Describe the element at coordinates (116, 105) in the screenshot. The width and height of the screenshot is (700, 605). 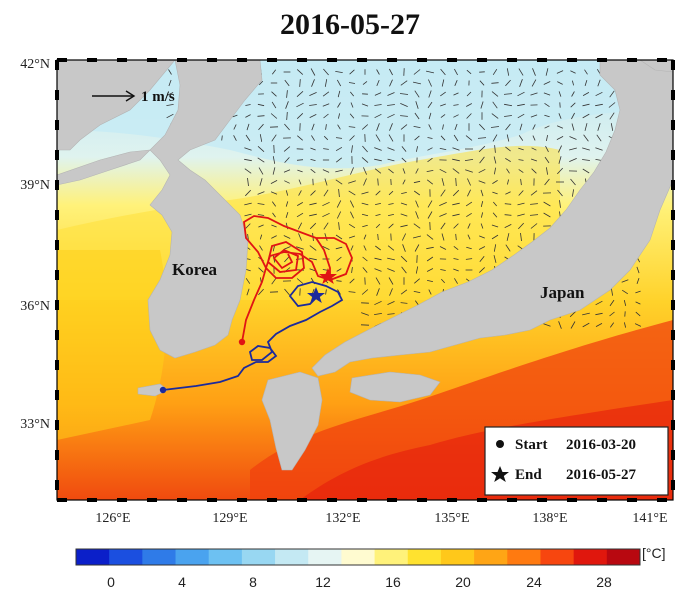
I see `land-china` at that location.